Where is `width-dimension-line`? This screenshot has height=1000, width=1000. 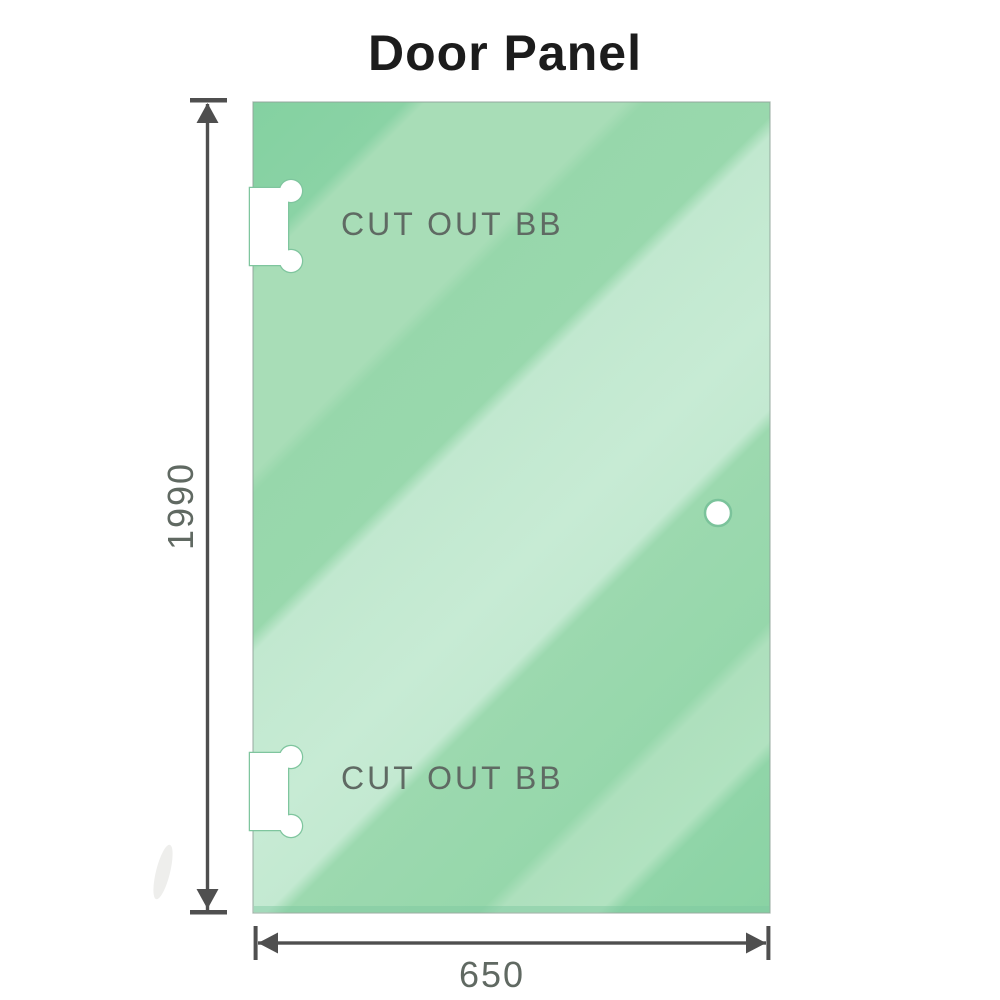 width-dimension-line is located at coordinates (512, 943).